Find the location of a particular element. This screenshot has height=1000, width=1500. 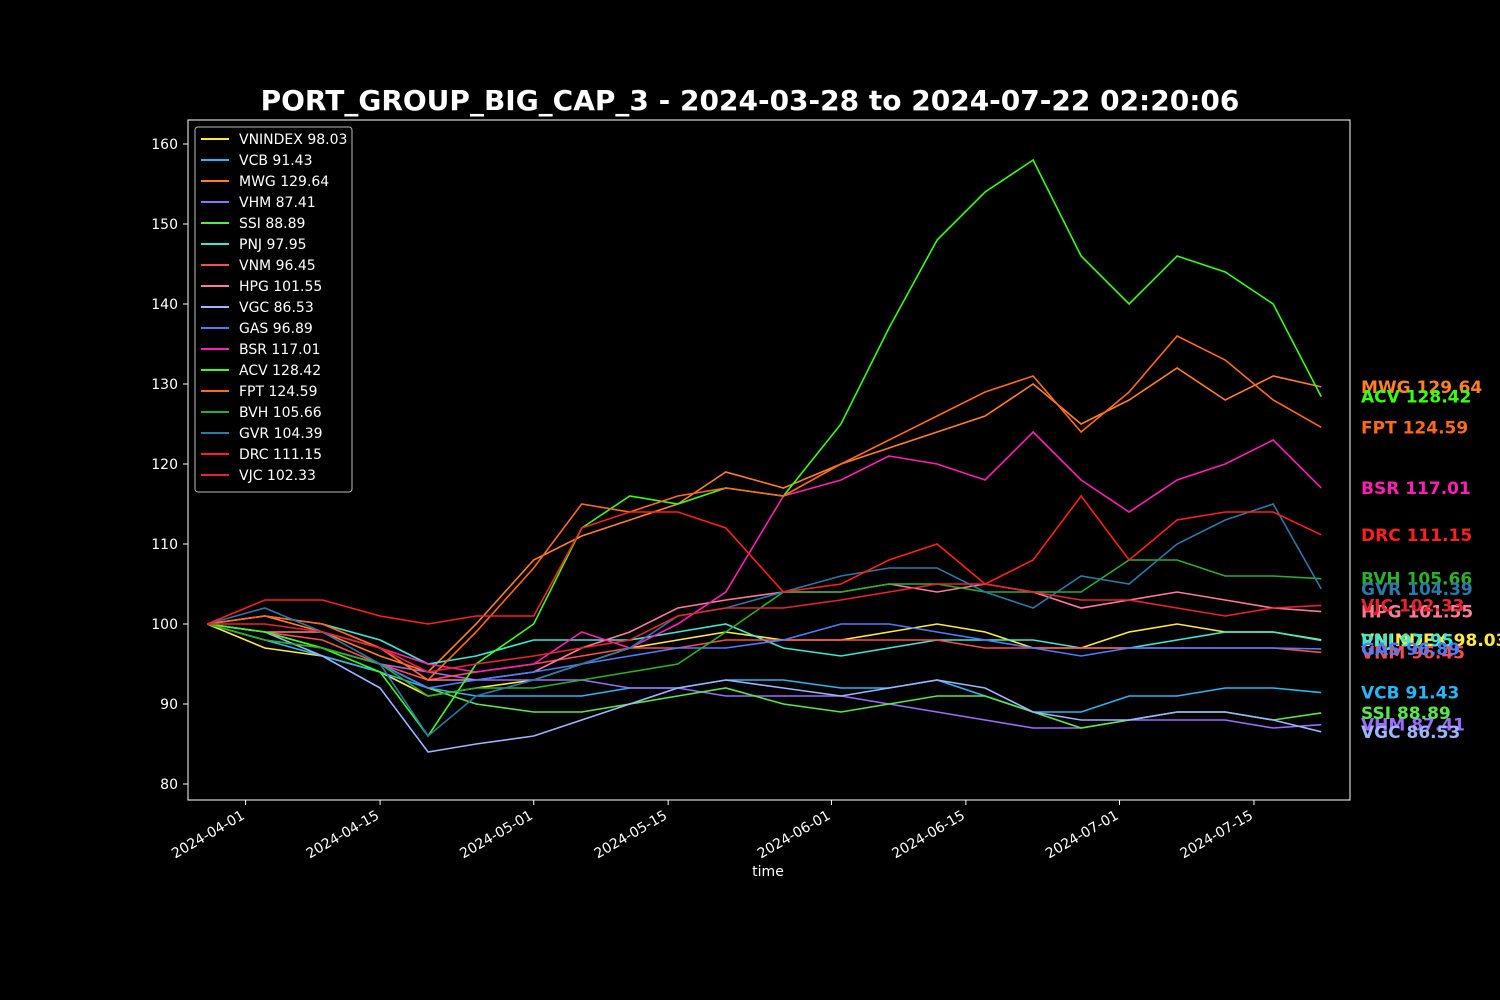

series-end-label: VNM 96.45 is located at coordinates (1413, 653).